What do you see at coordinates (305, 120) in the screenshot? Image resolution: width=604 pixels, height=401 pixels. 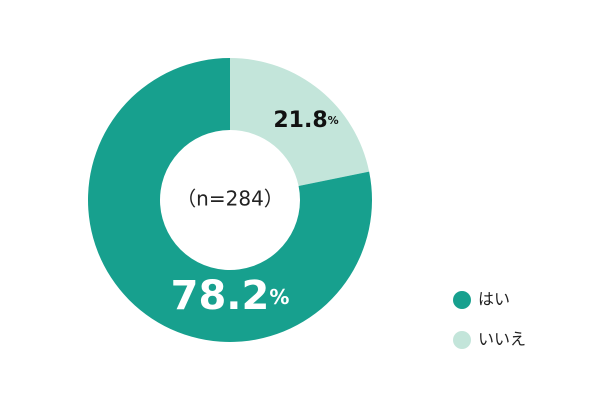 I see `value-label: 21.8%` at bounding box center [305, 120].